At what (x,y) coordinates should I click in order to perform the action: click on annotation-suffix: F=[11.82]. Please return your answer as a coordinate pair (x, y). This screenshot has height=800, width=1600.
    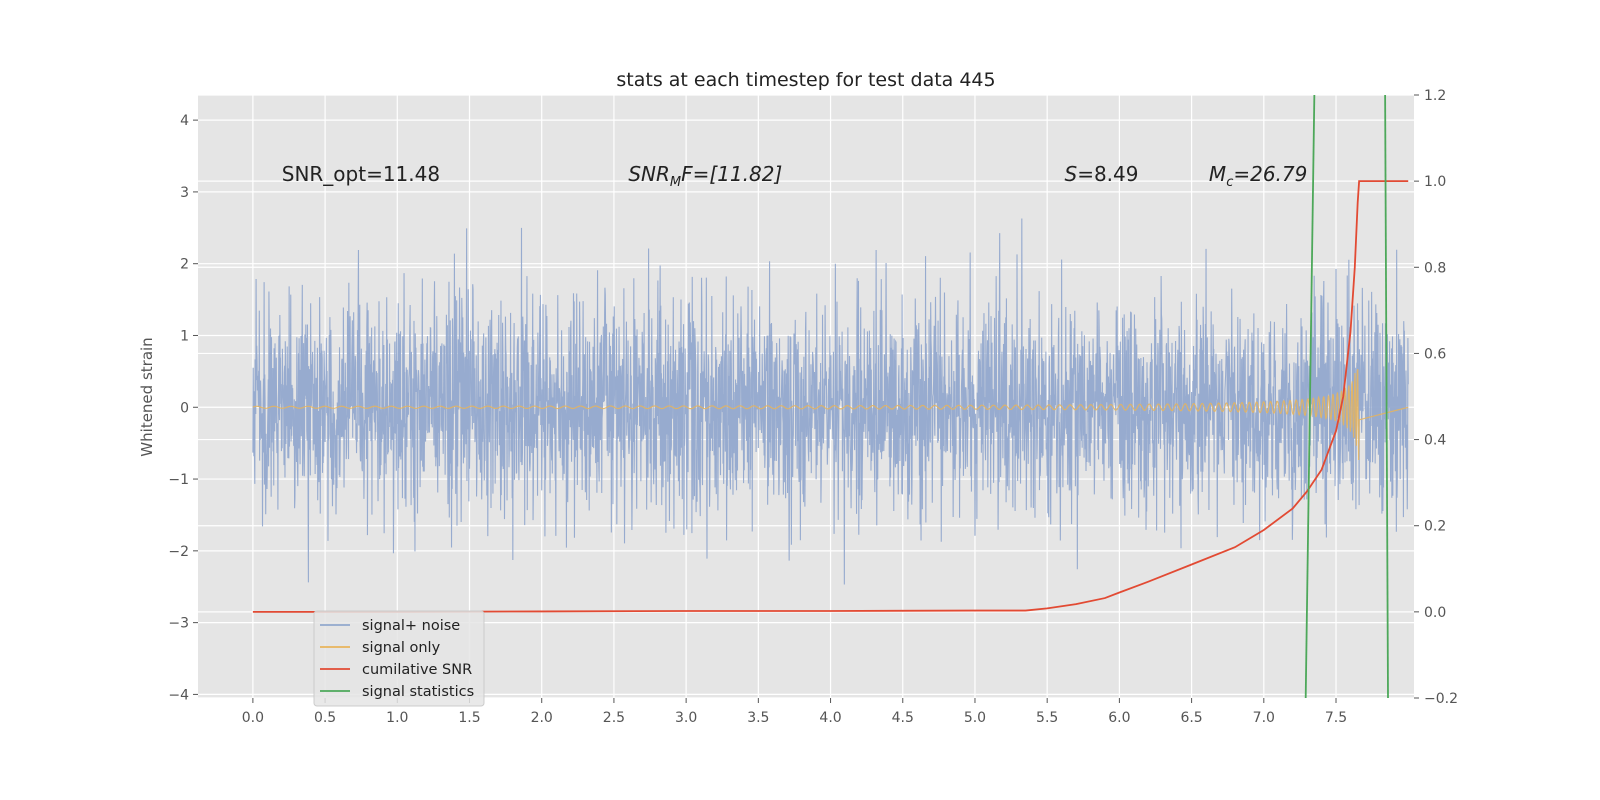
    Looking at the image, I should click on (731, 174).